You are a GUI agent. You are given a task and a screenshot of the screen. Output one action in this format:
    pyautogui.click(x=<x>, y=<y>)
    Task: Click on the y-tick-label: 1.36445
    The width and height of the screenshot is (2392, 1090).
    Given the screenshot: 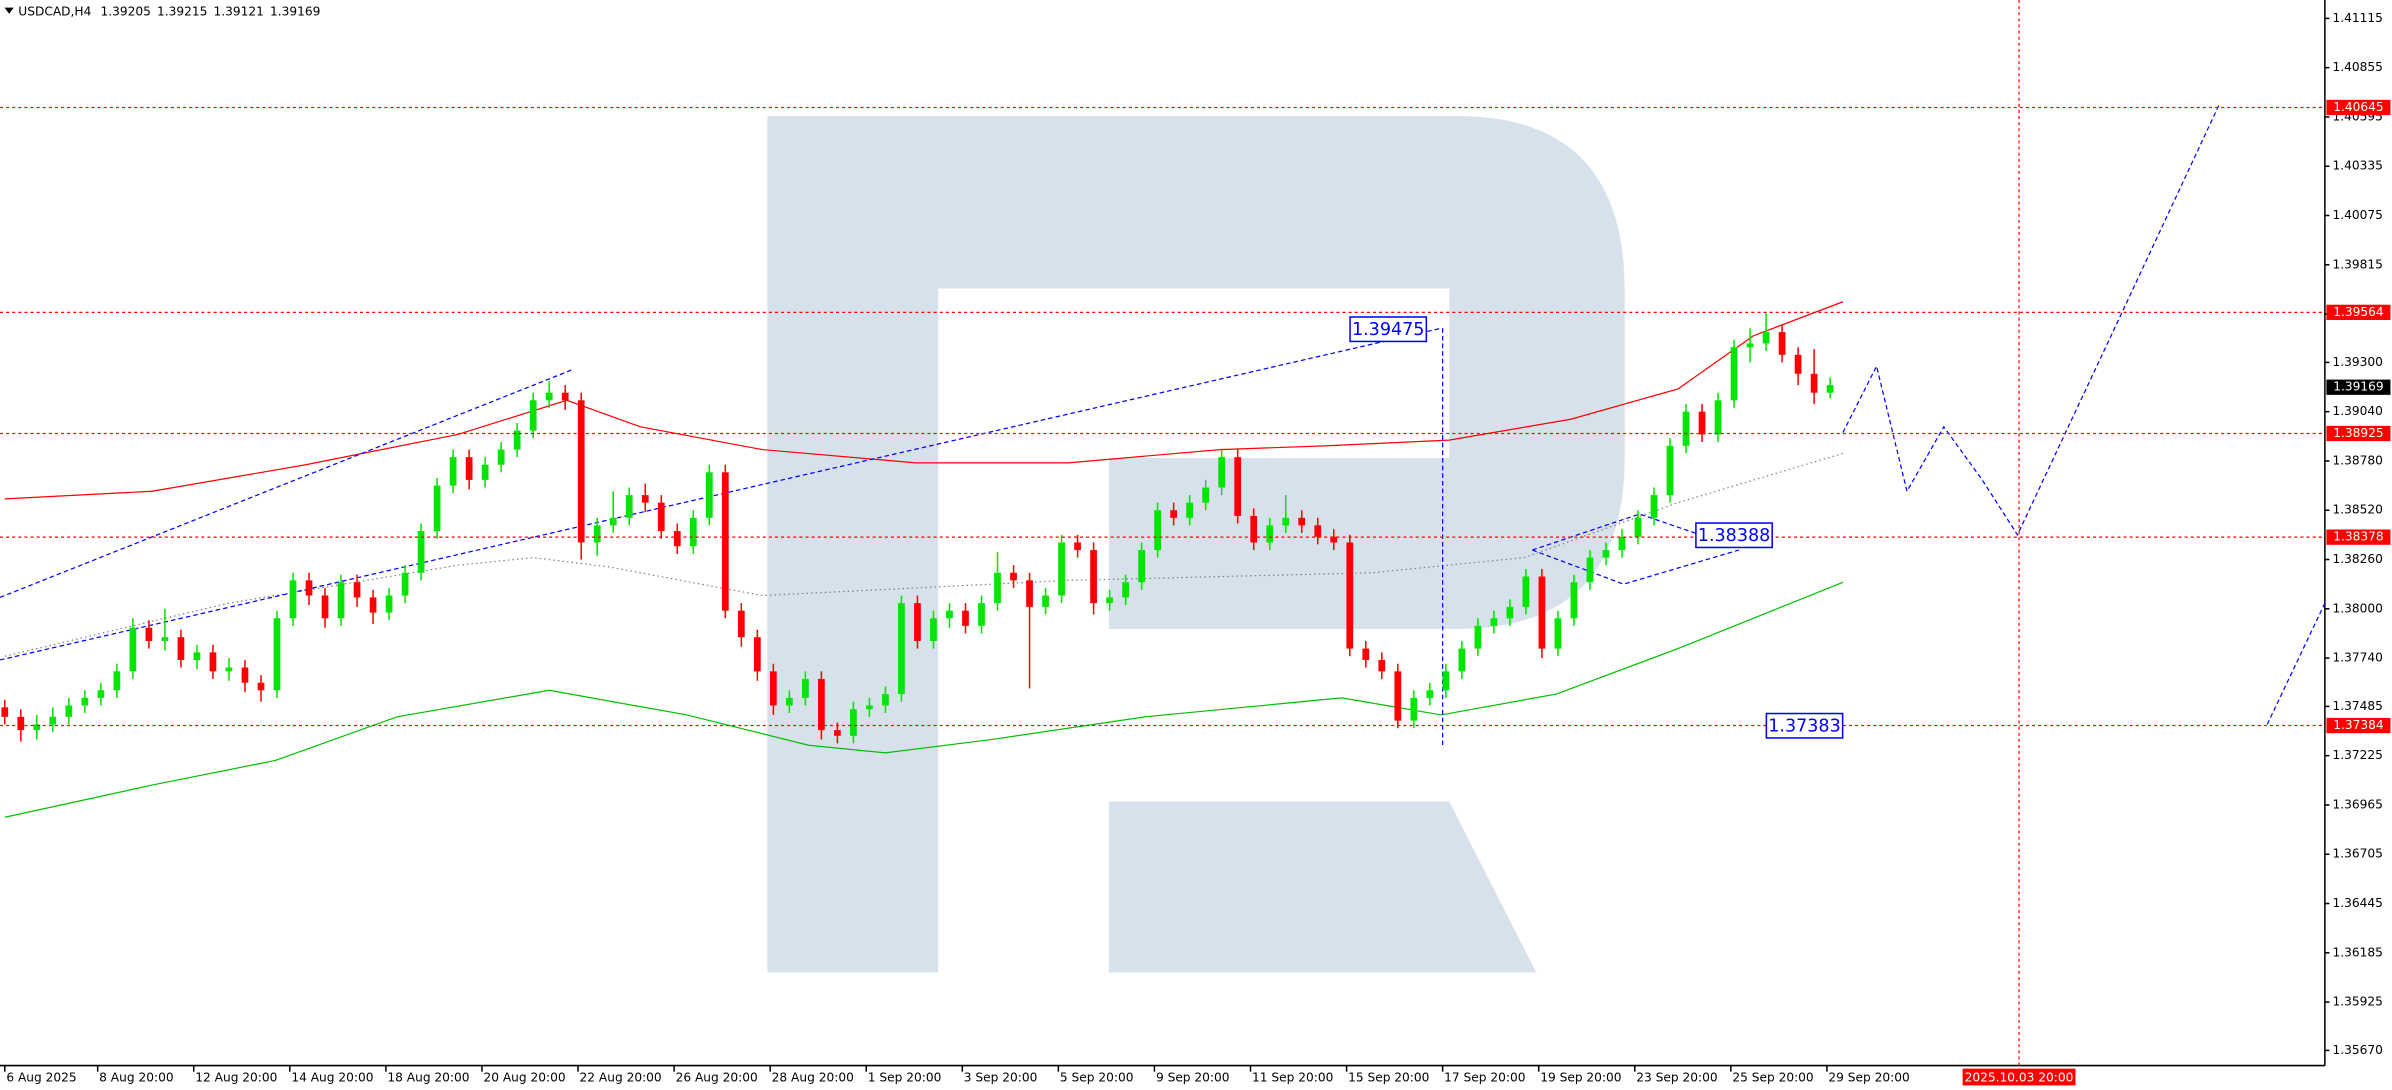 What is the action you would take?
    pyautogui.click(x=2358, y=903)
    